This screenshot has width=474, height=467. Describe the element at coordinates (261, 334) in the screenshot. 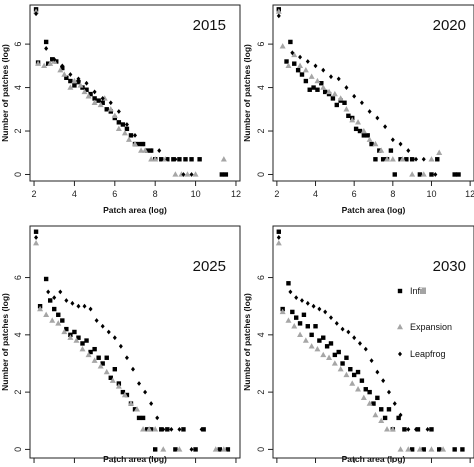

I see `y-tick-label: 4` at that location.